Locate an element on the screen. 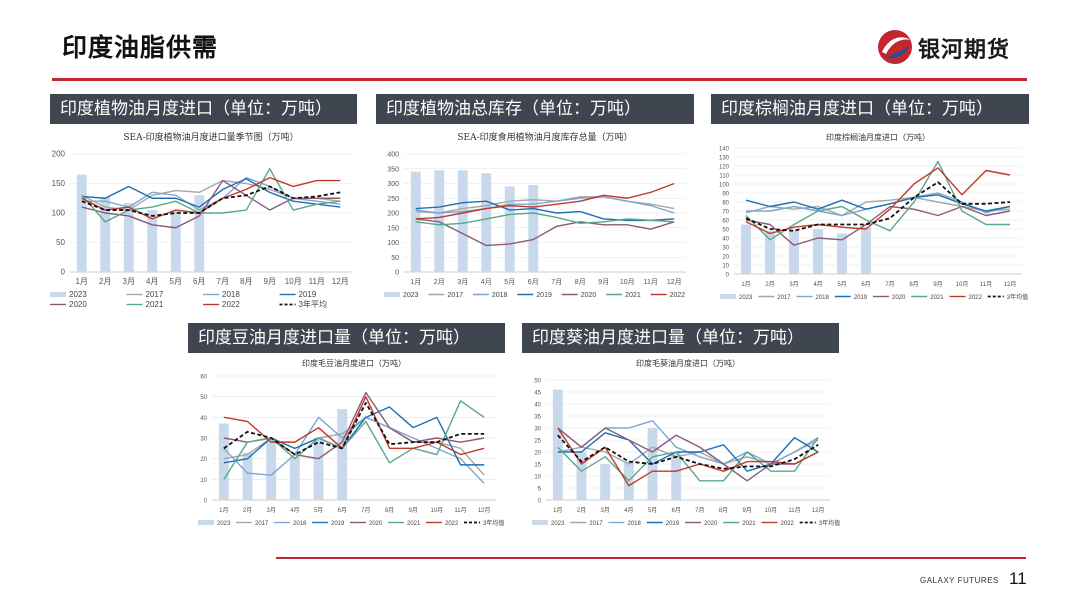 The height and width of the screenshot is (608, 1080). header-palm-oil-import: 印度棕榈油月度进口（单位：万吨） is located at coordinates (870, 109).